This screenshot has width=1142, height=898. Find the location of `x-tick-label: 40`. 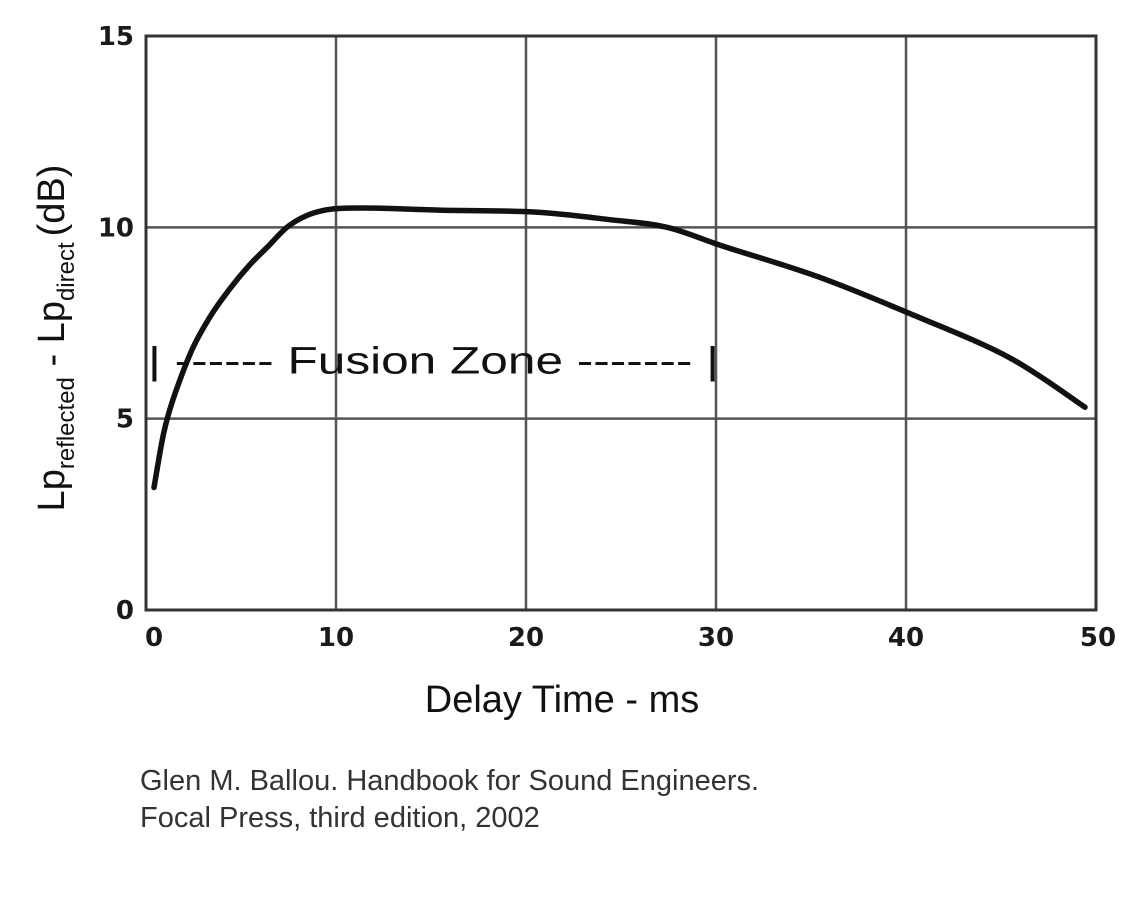

x-tick-label: 40 is located at coordinates (906, 638).